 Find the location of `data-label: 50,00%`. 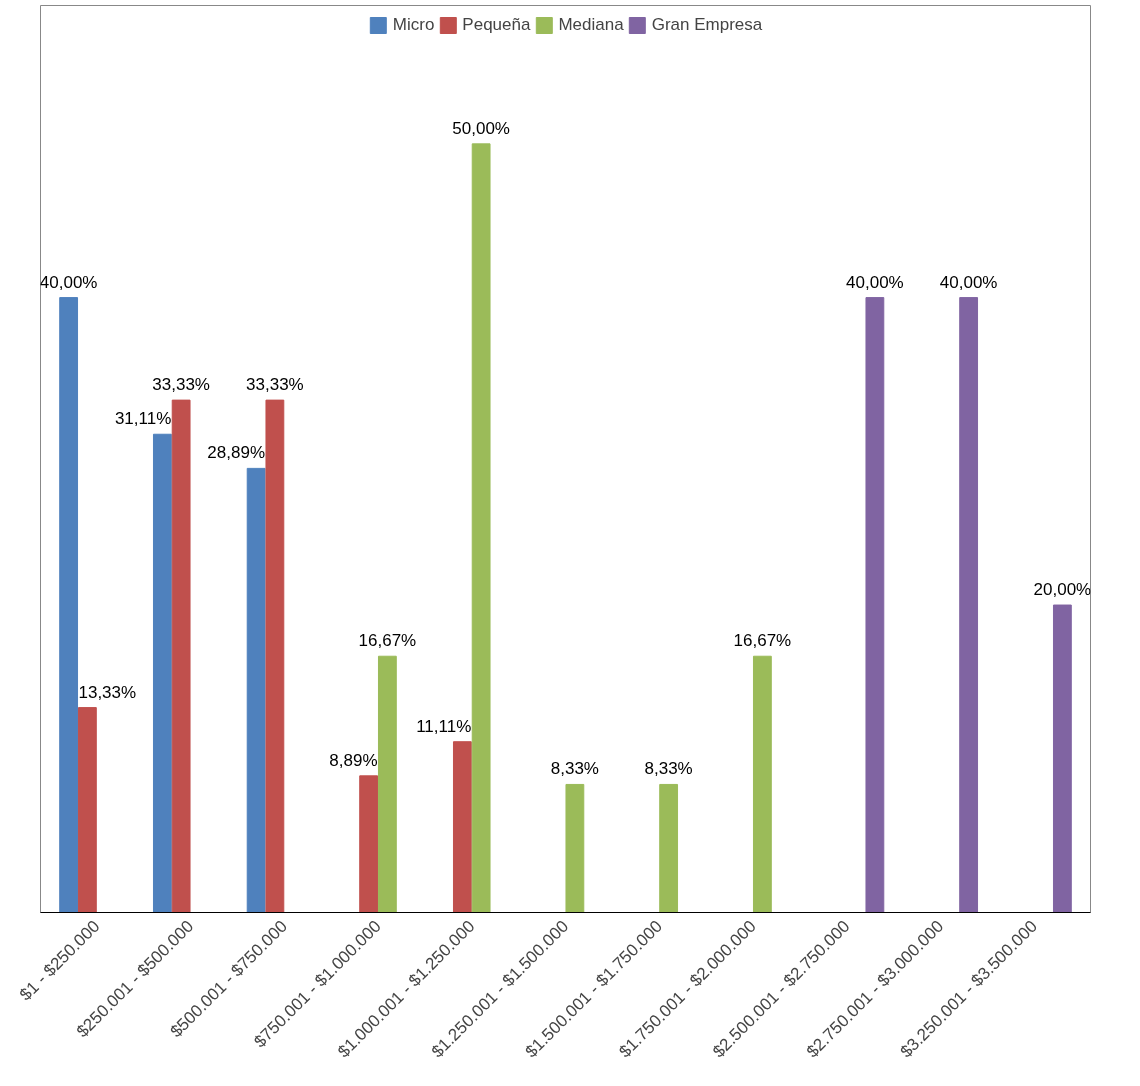

data-label: 50,00% is located at coordinates (481, 128).